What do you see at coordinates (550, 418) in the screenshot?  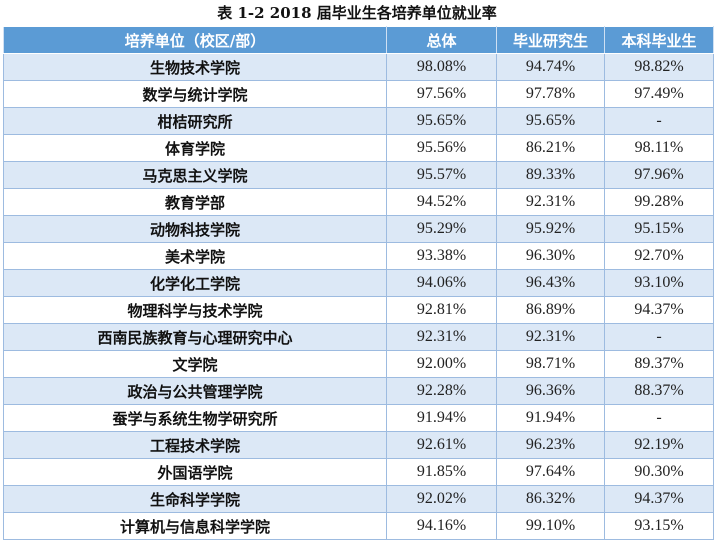 I see `graduate-cell: 91.94%` at bounding box center [550, 418].